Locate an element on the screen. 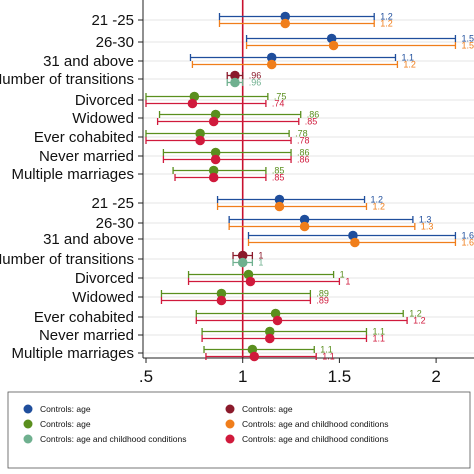 Image resolution: width=474 pixels, height=474 pixels. x-tick-label: .5 is located at coordinates (146, 376).